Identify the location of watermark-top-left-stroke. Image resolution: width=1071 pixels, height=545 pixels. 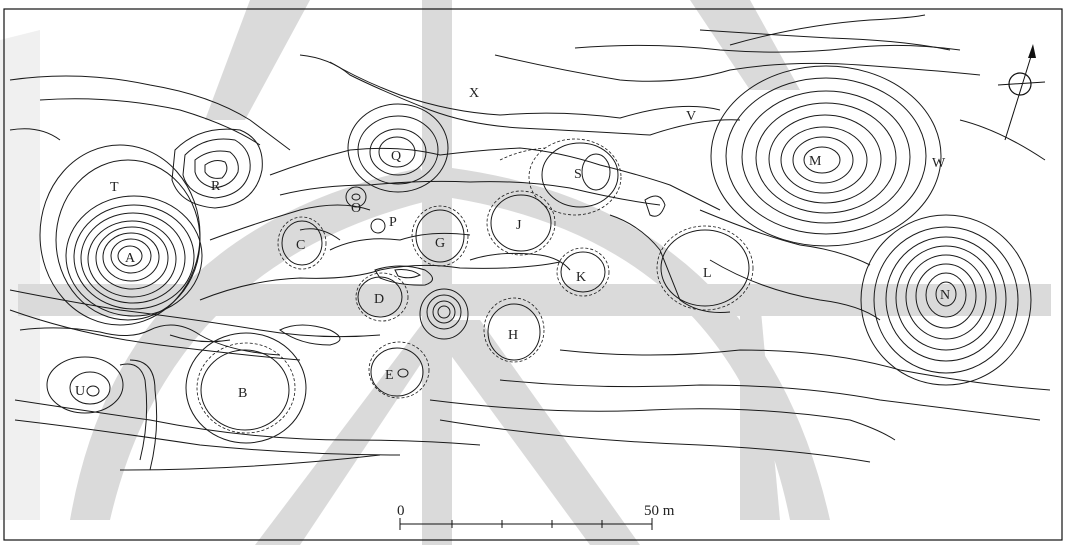
(257, 60).